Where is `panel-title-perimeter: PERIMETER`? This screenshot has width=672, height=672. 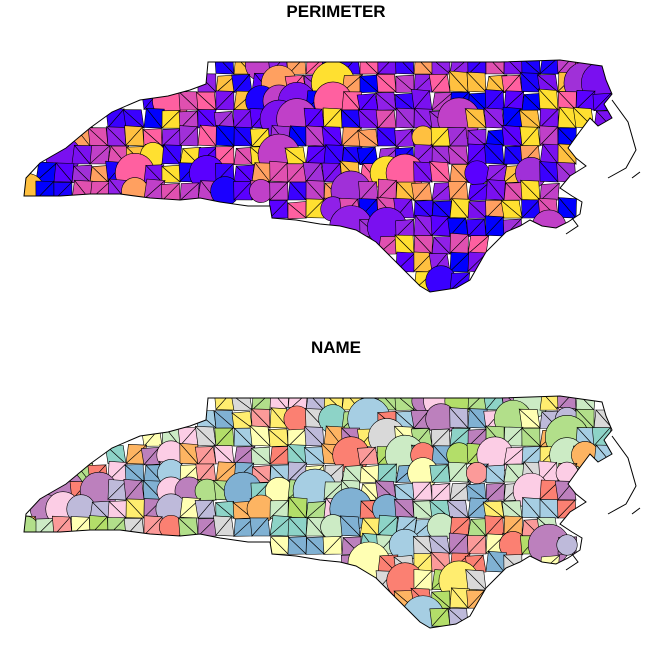 panel-title-perimeter: PERIMETER is located at coordinates (336, 11).